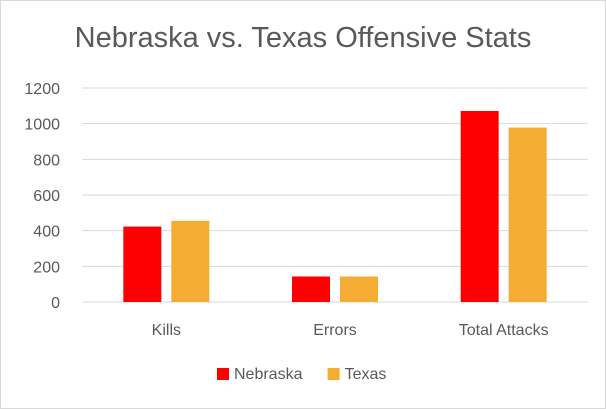 The image size is (606, 409). I want to click on chart-title: Nebraska vs. Texas Offensive Stats, so click(303, 38).